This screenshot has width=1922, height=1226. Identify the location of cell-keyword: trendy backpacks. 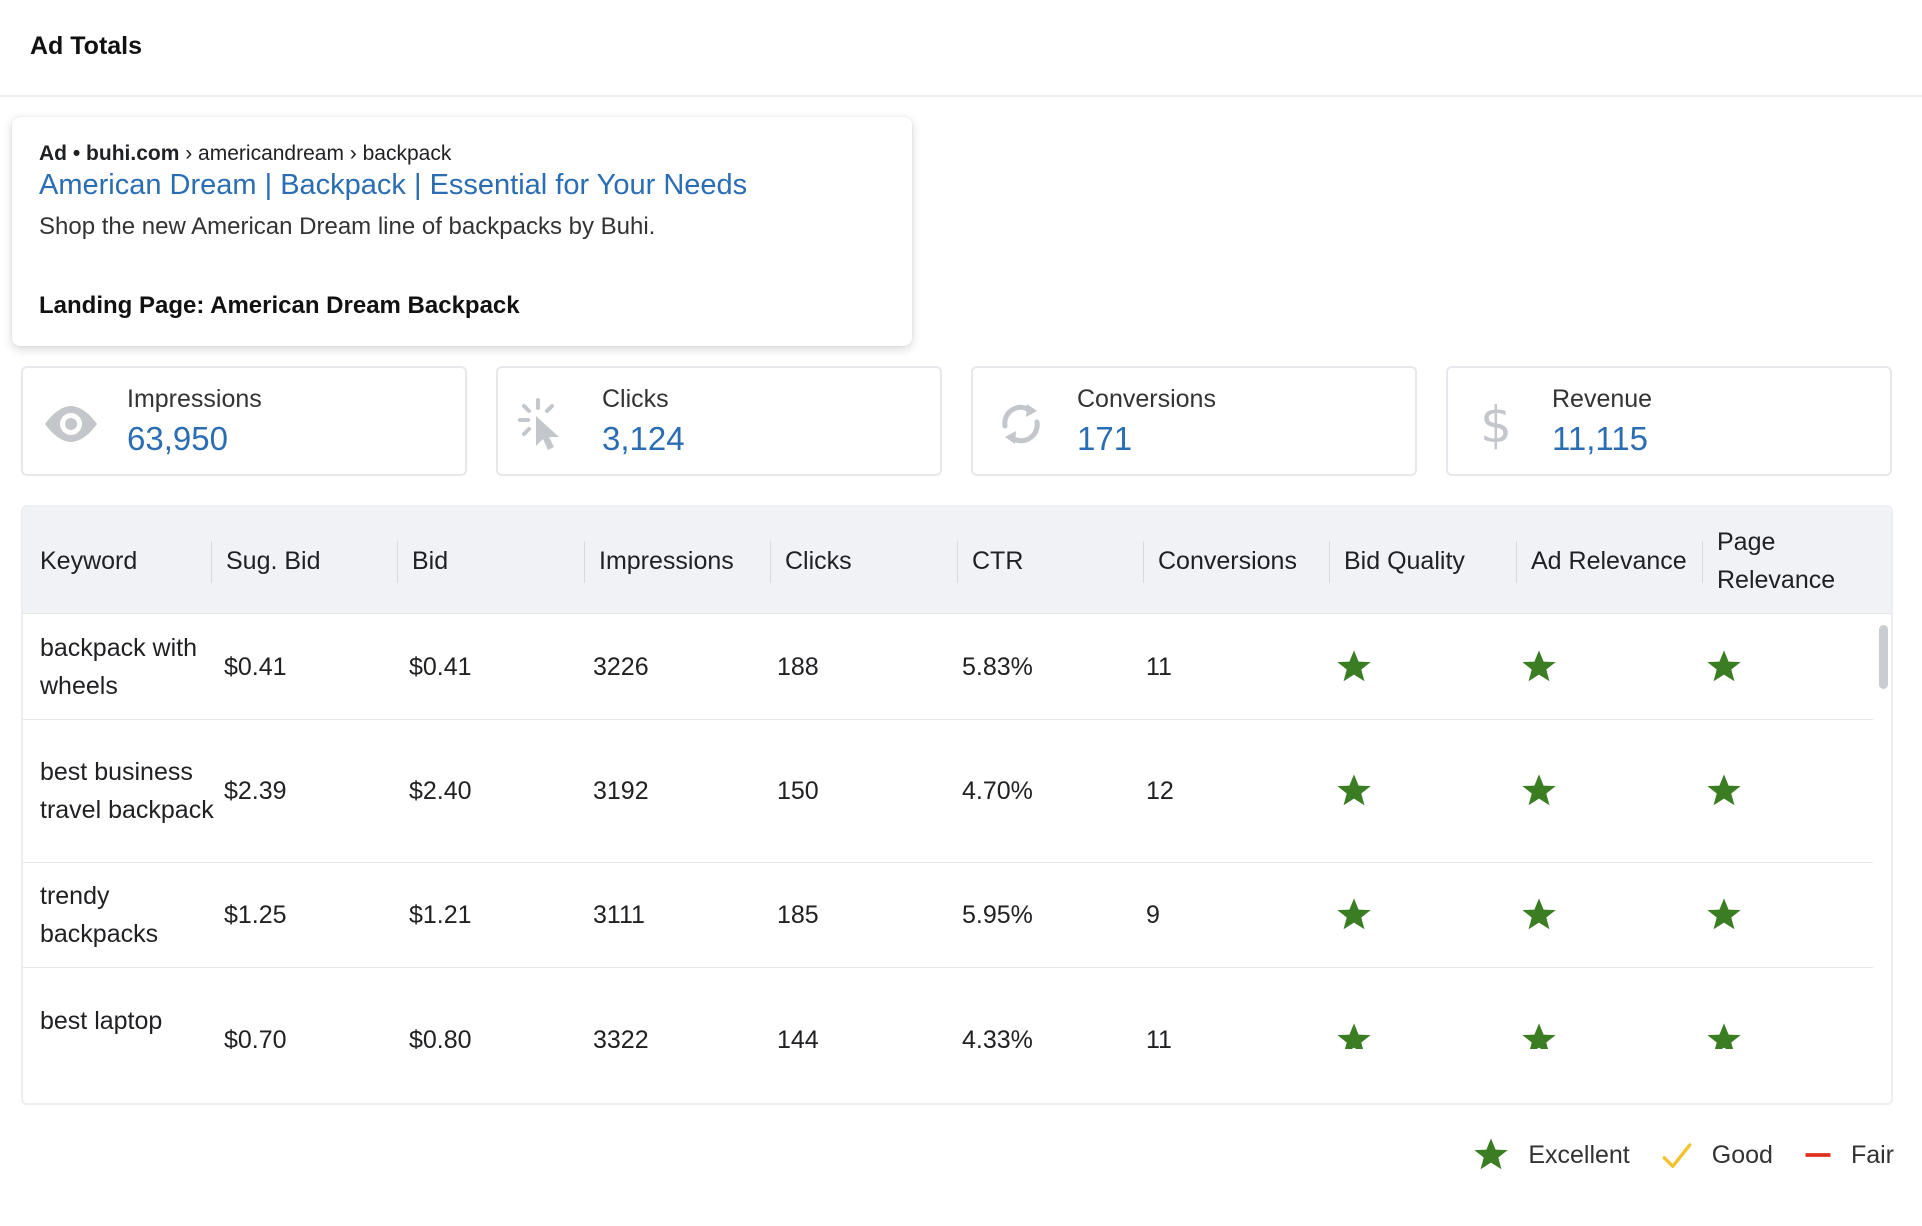
(99, 915).